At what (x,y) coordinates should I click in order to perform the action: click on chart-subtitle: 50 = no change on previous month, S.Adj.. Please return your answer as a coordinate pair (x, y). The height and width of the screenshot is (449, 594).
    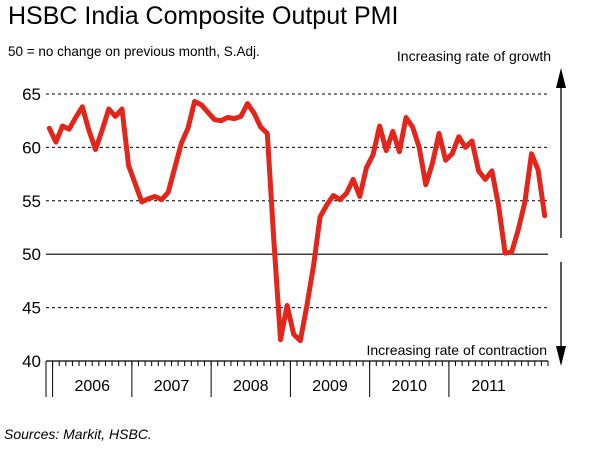
    Looking at the image, I should click on (134, 51).